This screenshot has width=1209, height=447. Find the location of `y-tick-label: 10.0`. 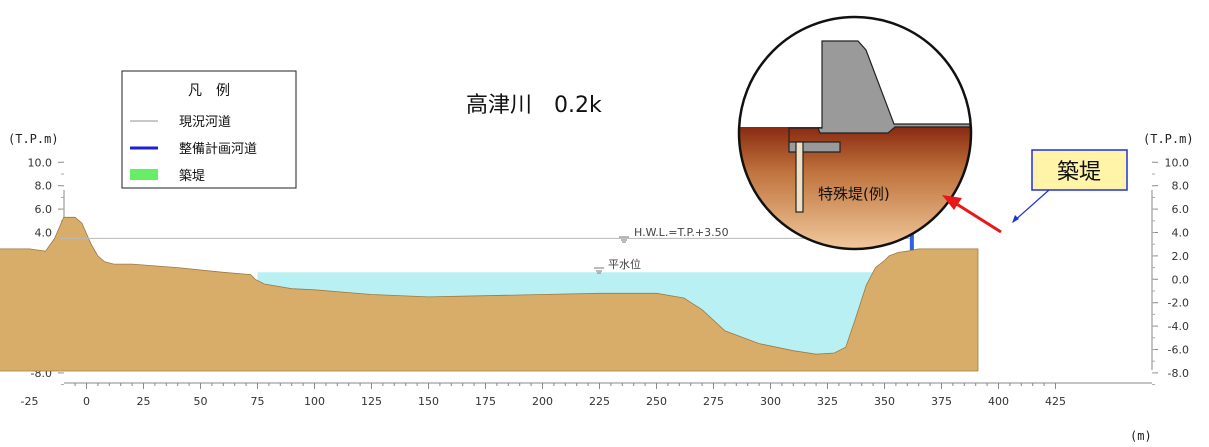

y-tick-label: 10.0 is located at coordinates (40, 162).